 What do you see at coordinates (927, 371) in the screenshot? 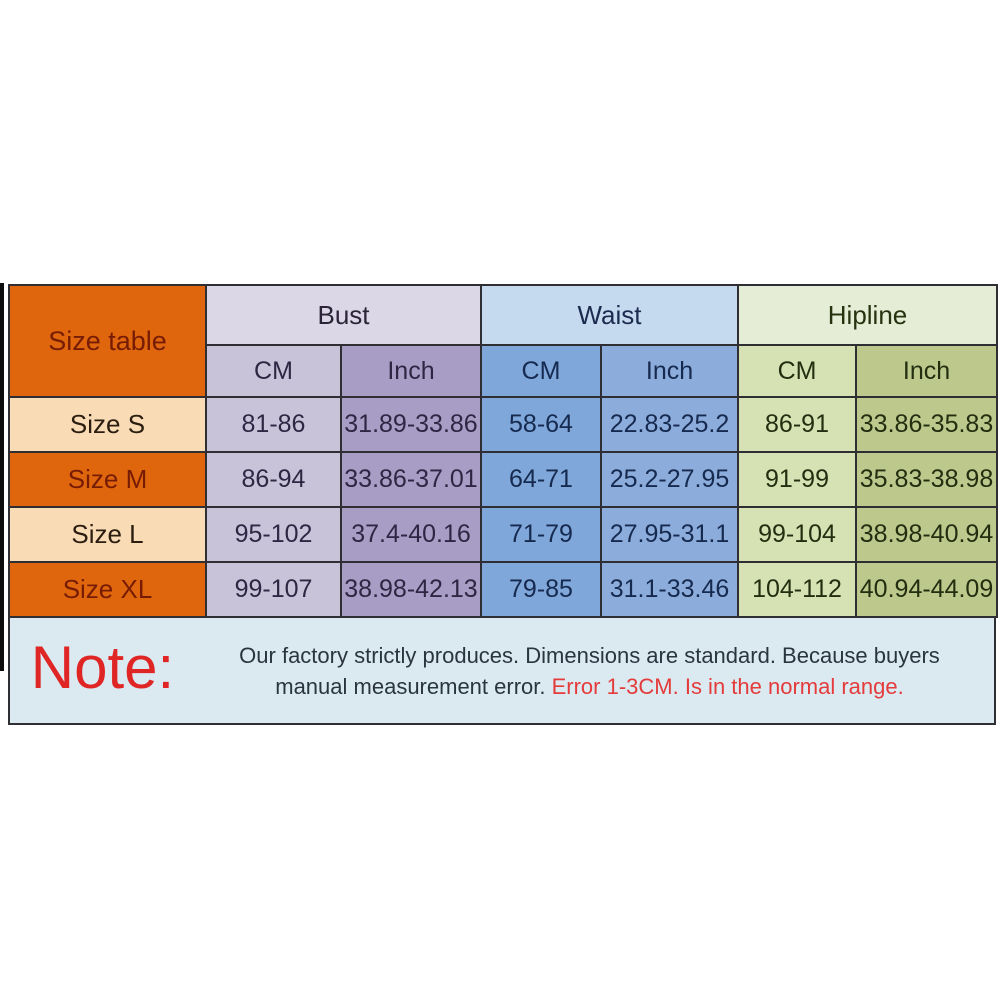
I see `subheader-hipline-inch: Inch` at bounding box center [927, 371].